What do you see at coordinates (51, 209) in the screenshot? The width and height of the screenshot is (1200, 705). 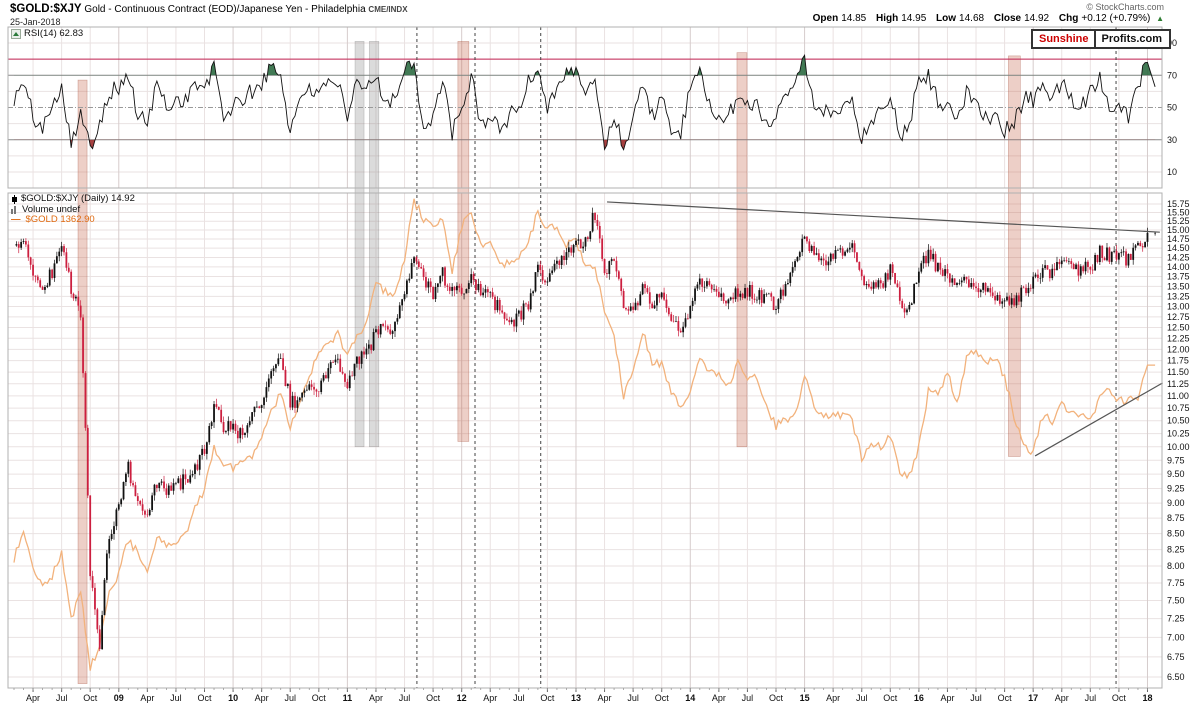 I see `legend-volume-text: Volume undef` at bounding box center [51, 209].